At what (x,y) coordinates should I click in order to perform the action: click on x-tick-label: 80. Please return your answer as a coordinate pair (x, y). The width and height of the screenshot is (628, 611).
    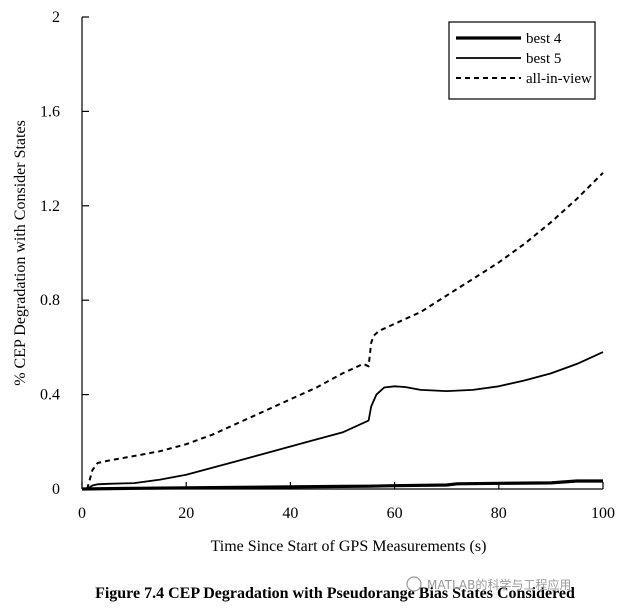
    Looking at the image, I should click on (499, 513).